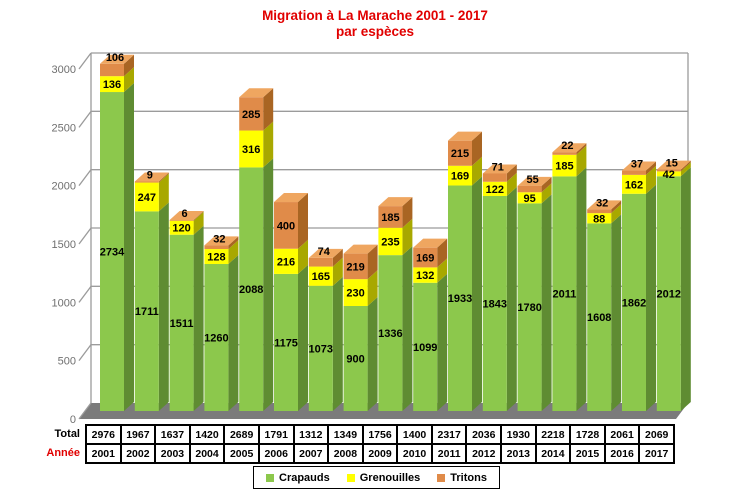 The width and height of the screenshot is (750, 492). I want to click on bar-value-tritons-2004: 32, so click(219, 239).